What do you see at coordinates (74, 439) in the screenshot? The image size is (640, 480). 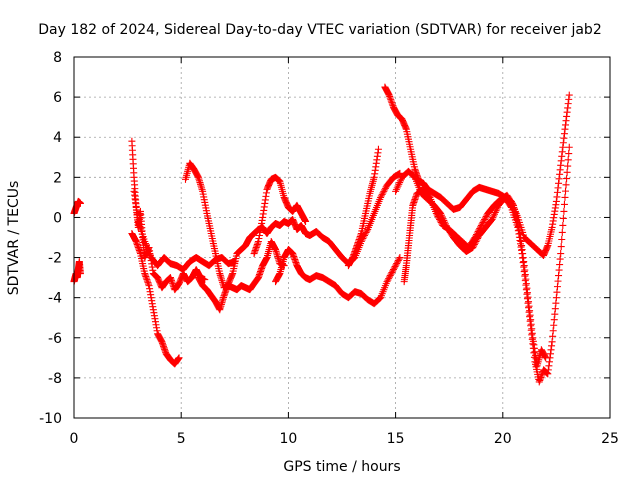 I see `x-tick-label: 0` at bounding box center [74, 439].